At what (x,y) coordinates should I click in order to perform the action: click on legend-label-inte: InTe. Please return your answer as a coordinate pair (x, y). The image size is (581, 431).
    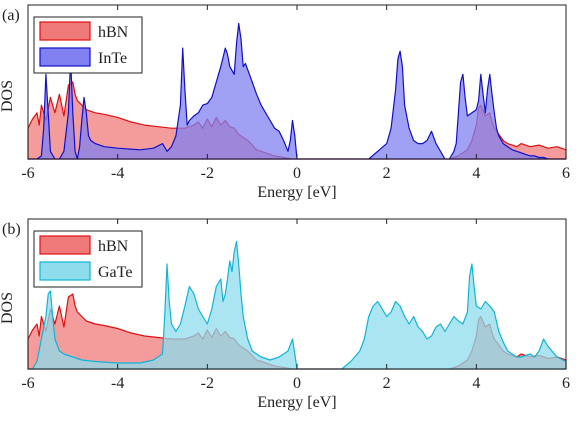
    Looking at the image, I should click on (112, 58).